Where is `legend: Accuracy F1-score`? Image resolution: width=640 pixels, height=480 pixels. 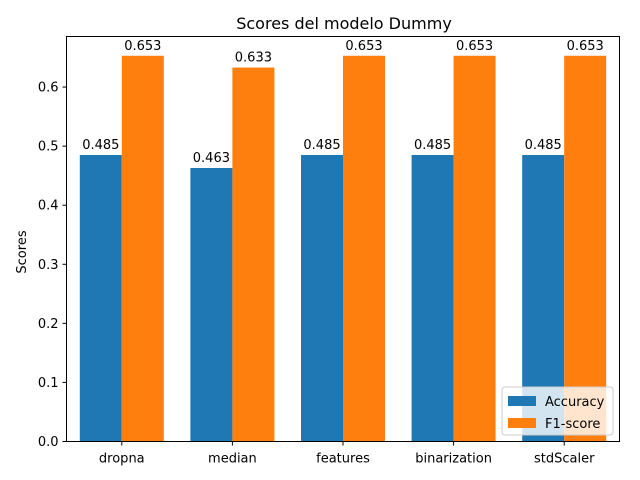 legend: Accuracy F1-score is located at coordinates (557, 411).